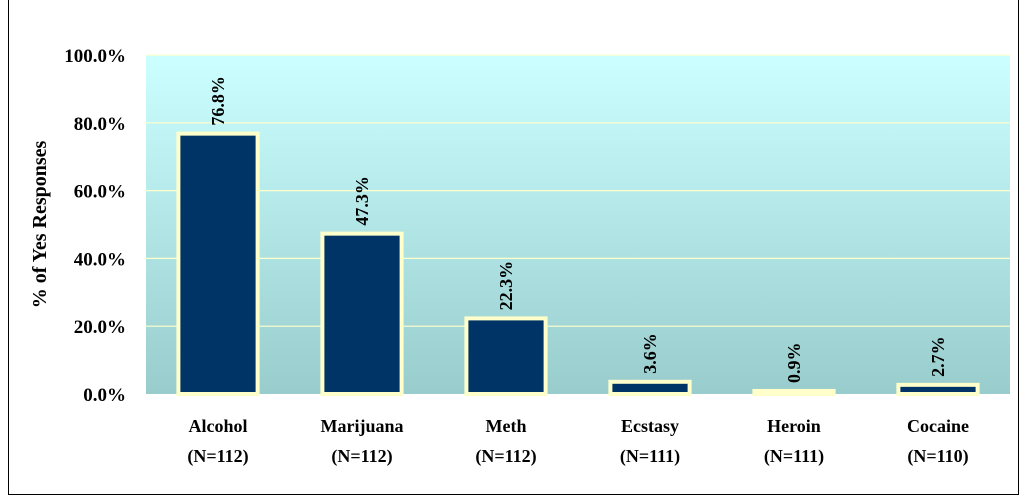  I want to click on x-category-label: Cocaine, so click(938, 426).